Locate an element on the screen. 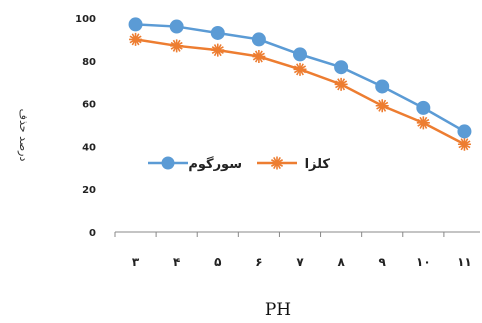 The image size is (482, 323). x-tick-label: ۵ is located at coordinates (217, 262).